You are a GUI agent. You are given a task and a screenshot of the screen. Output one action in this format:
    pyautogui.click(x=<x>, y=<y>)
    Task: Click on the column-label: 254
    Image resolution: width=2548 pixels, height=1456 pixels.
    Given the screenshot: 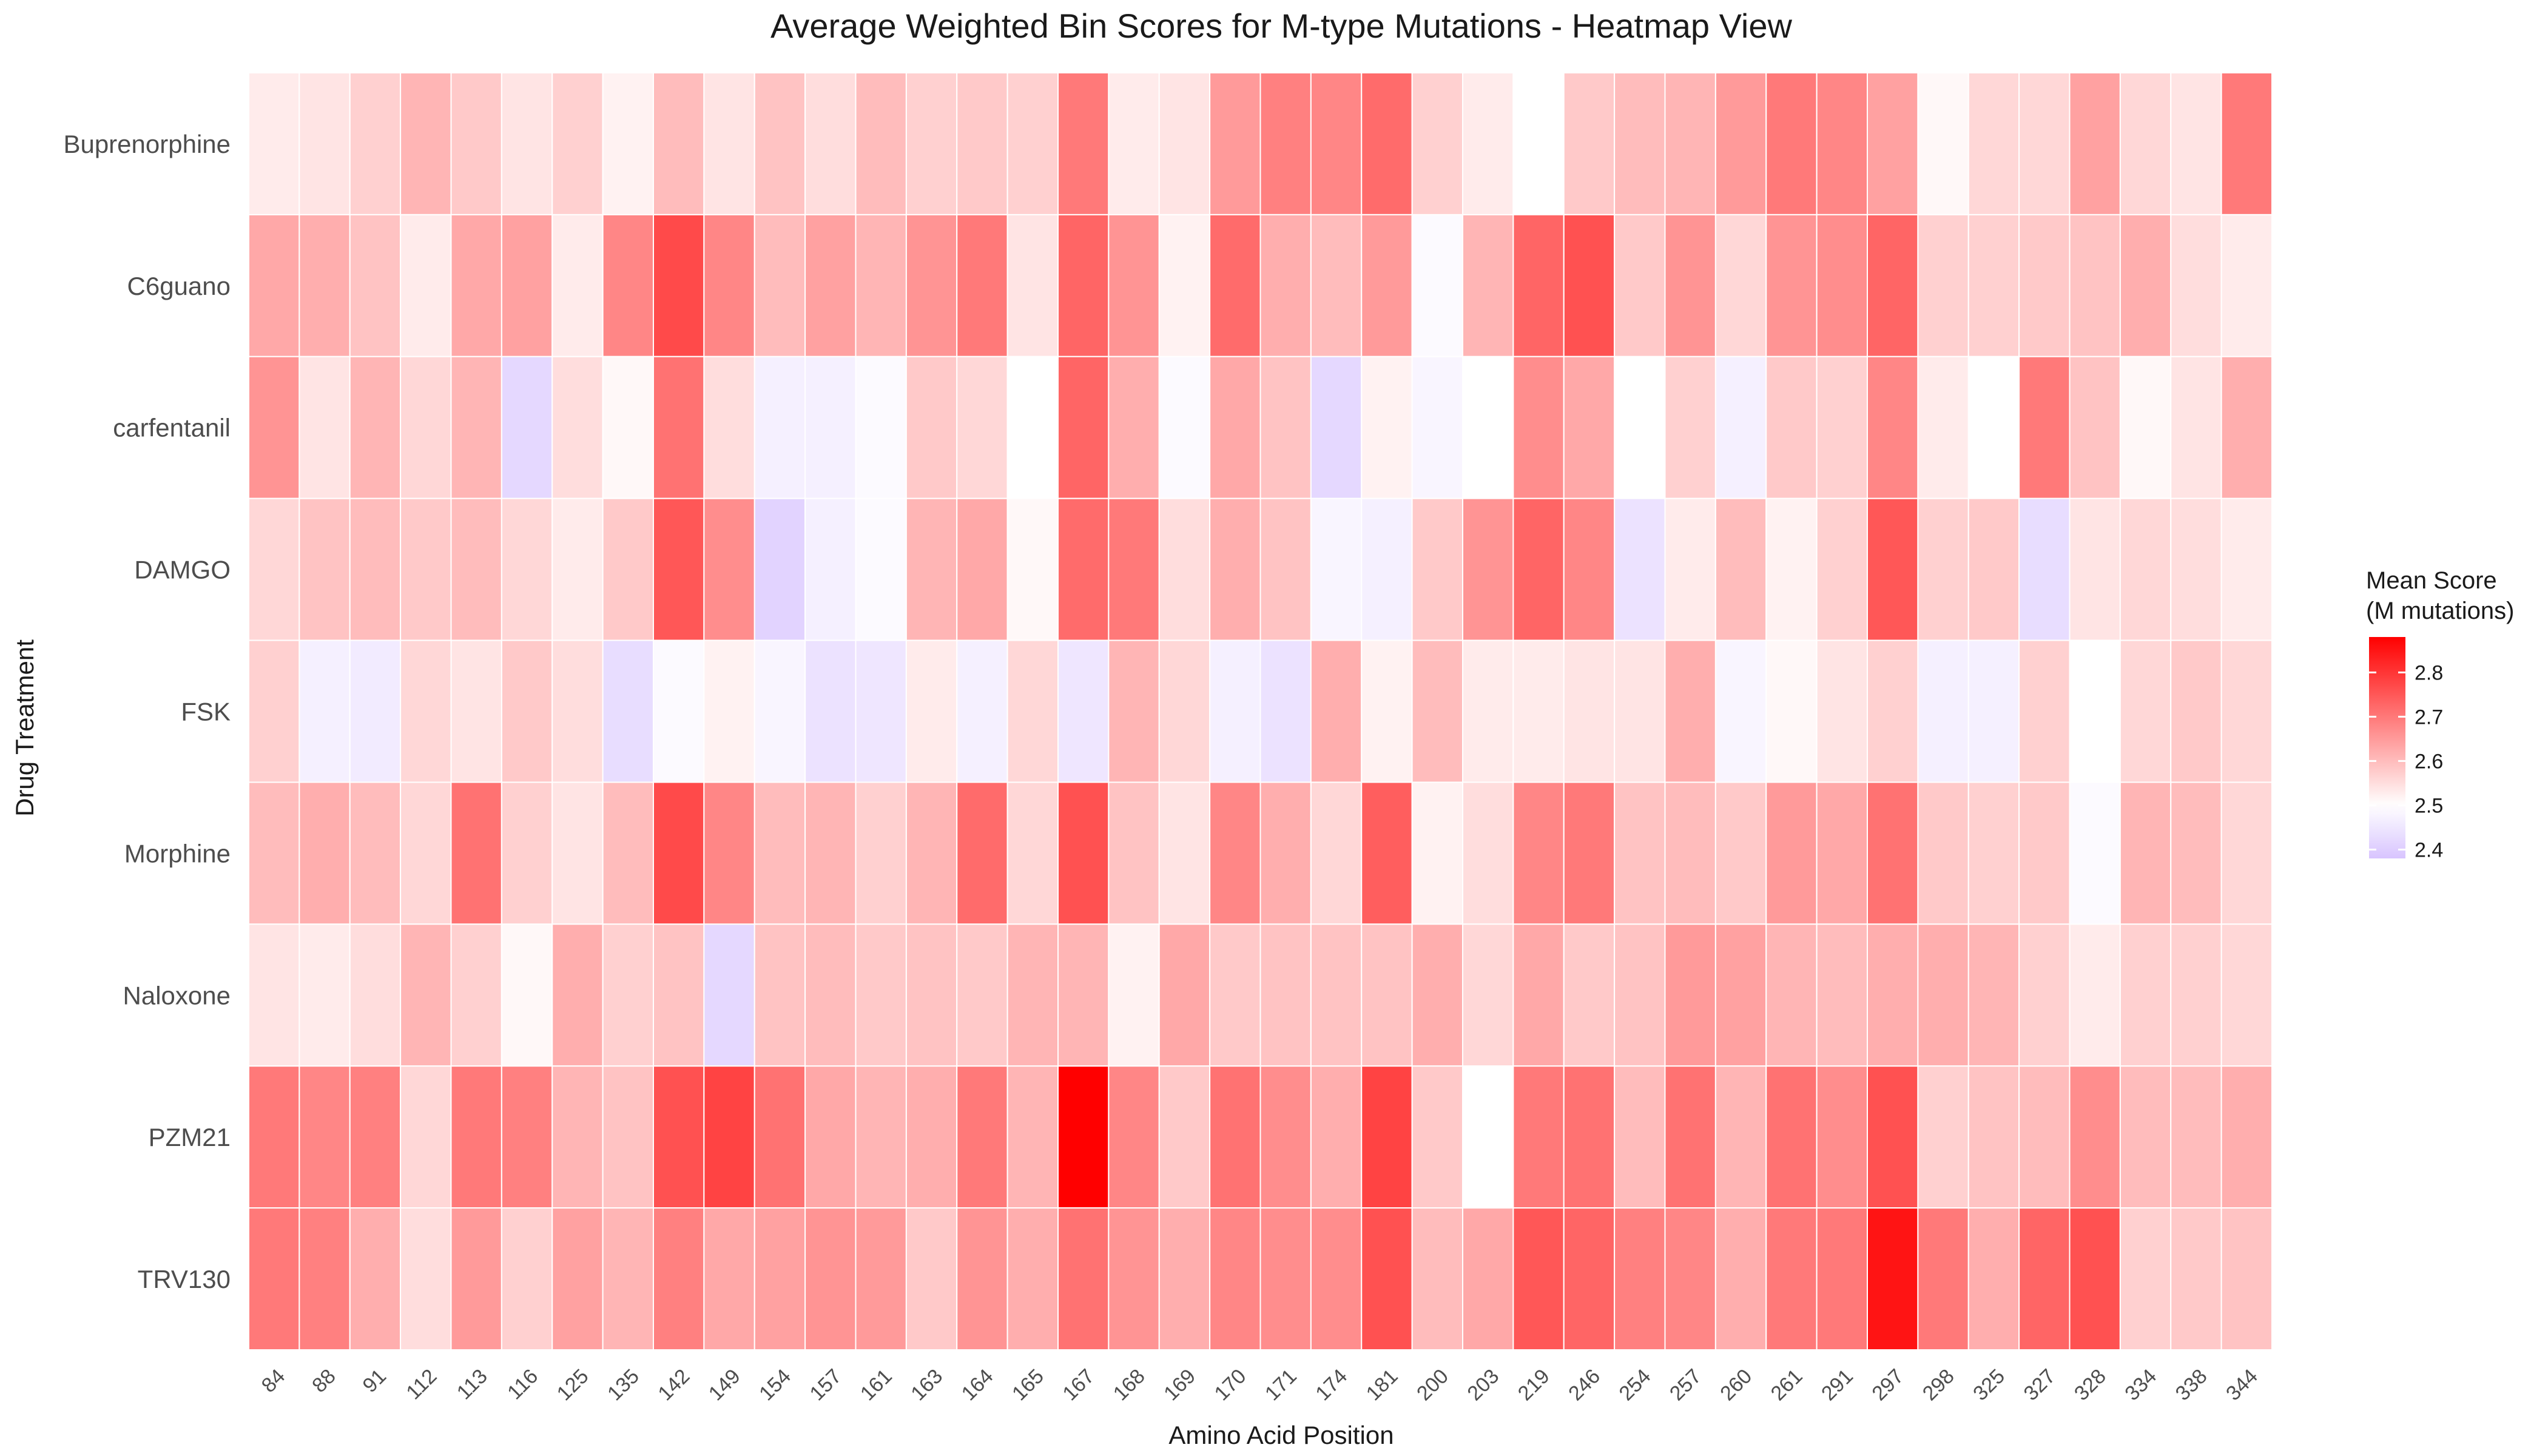 What is the action you would take?
    pyautogui.click(x=1635, y=1384)
    